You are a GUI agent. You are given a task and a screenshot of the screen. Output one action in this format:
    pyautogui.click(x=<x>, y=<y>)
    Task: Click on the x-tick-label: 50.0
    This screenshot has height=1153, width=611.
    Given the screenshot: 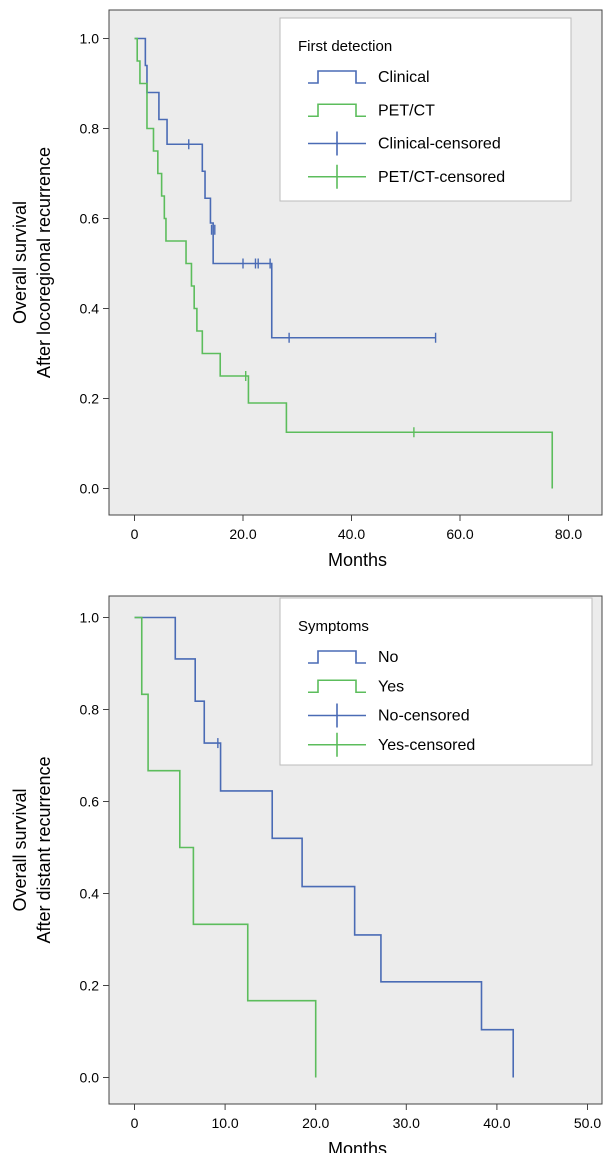 What is the action you would take?
    pyautogui.click(x=587, y=1123)
    